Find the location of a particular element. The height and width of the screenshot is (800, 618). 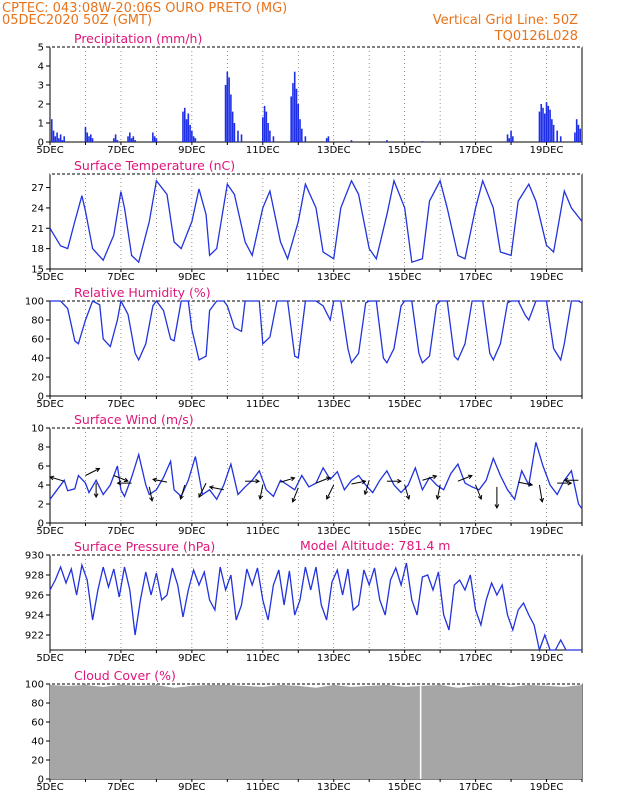

x-tick-label: 11DEC is located at coordinates (263, 658).